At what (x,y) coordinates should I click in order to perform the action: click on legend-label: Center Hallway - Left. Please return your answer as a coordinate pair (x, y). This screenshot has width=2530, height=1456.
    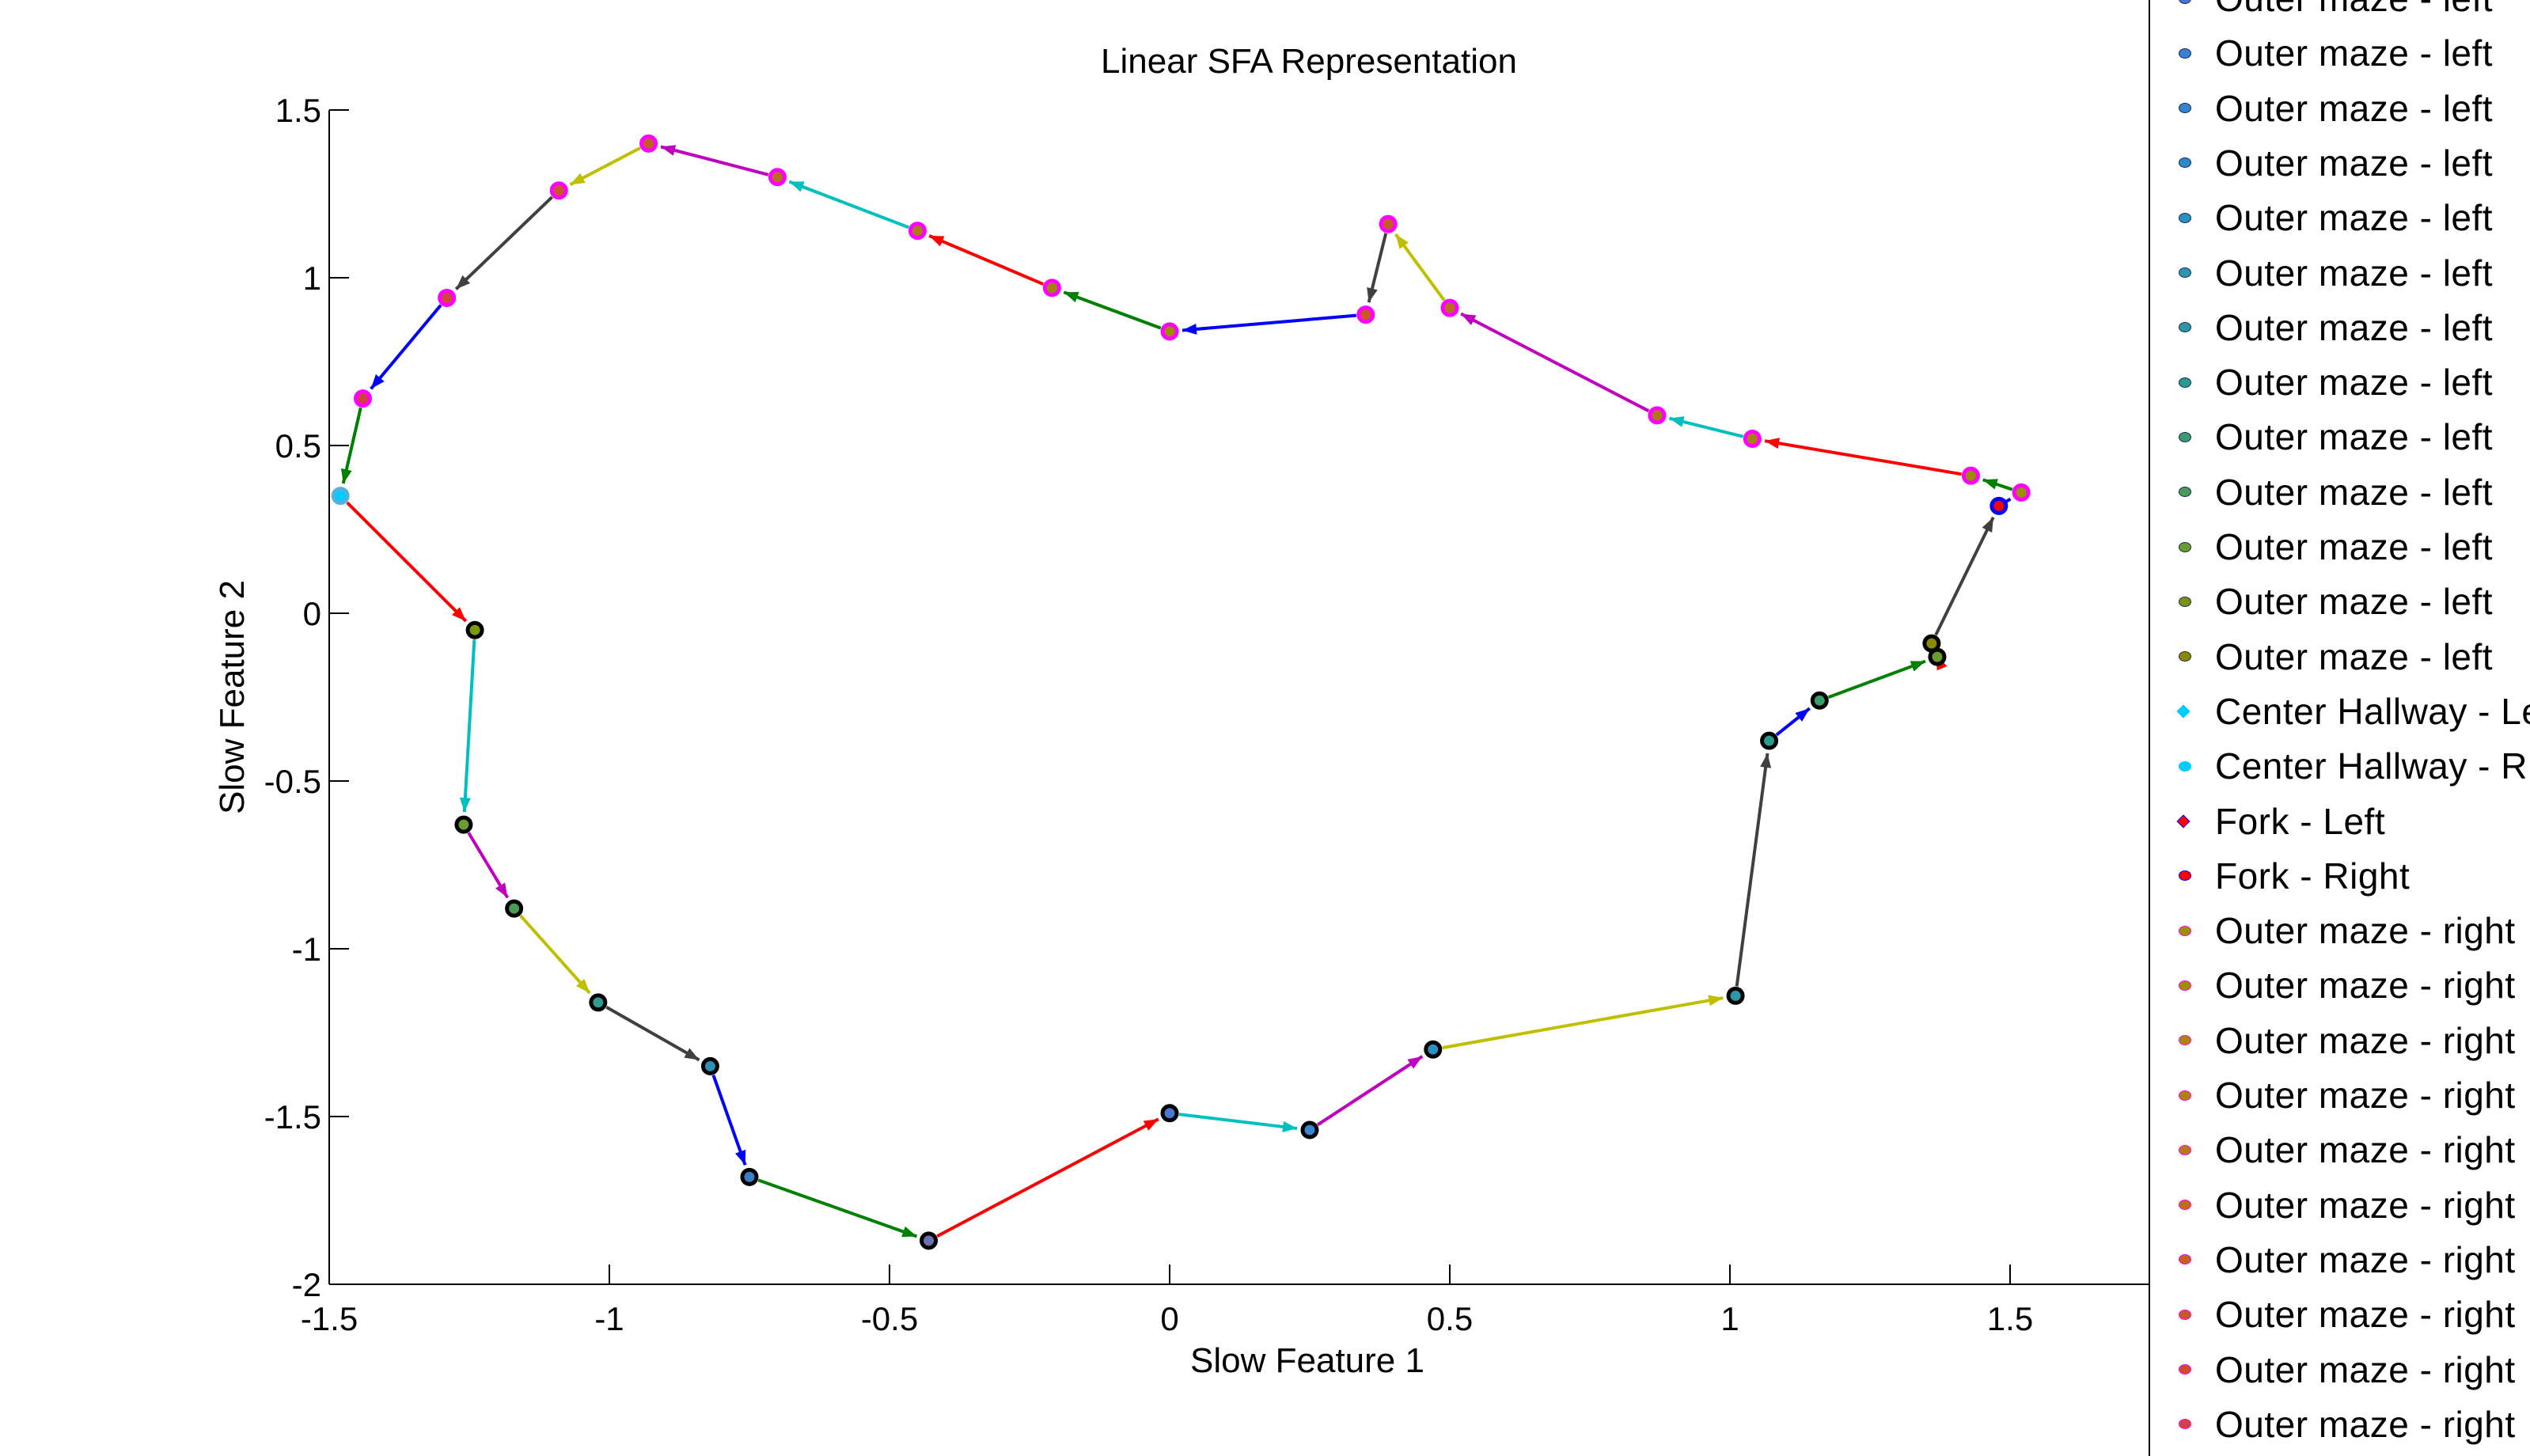
    Looking at the image, I should click on (2372, 711).